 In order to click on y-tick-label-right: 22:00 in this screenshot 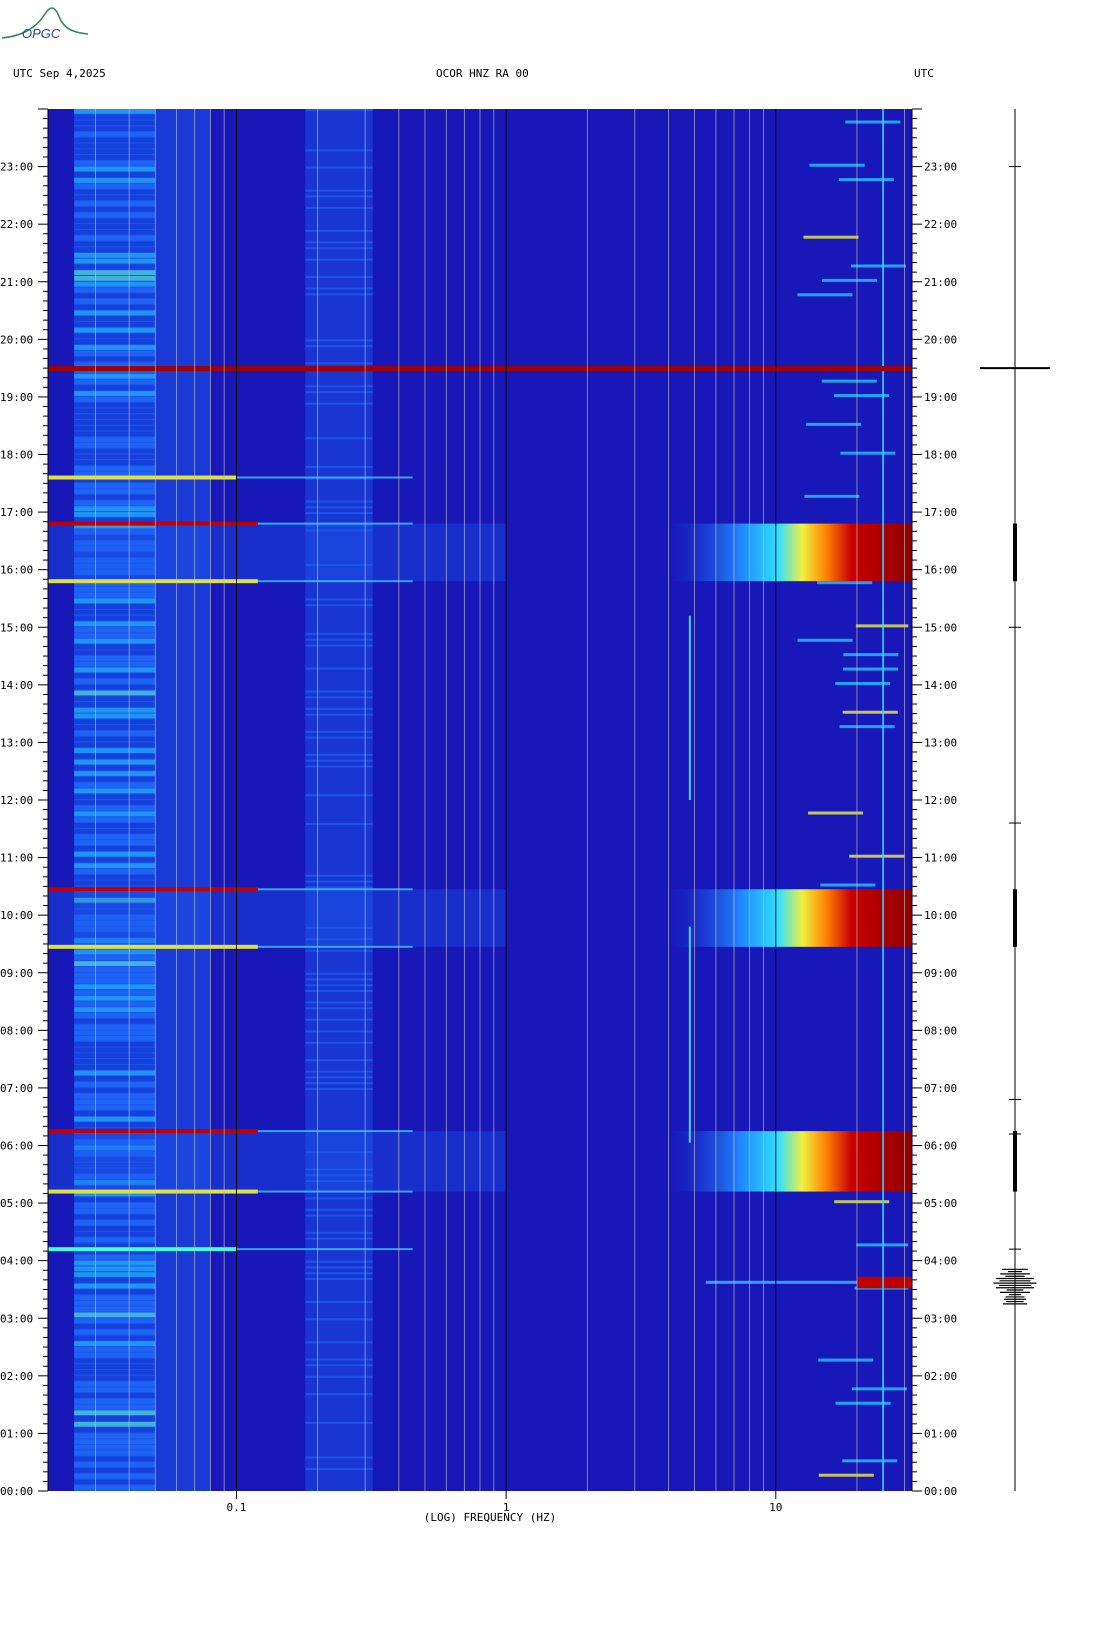, I will do `click(940, 224)`.